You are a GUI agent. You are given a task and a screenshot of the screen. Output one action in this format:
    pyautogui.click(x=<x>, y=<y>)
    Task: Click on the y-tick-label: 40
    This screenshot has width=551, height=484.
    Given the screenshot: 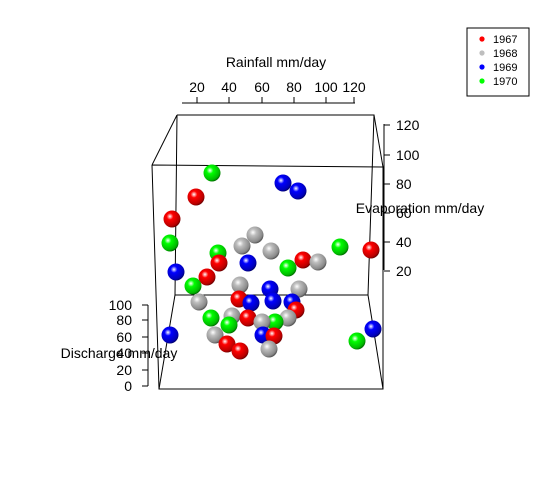 What is the action you would take?
    pyautogui.click(x=404, y=242)
    